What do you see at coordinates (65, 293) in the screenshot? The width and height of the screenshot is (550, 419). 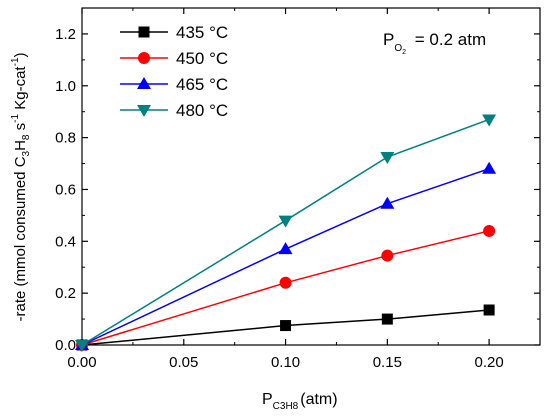 I see `y-tick-label: 0.2` at bounding box center [65, 293].